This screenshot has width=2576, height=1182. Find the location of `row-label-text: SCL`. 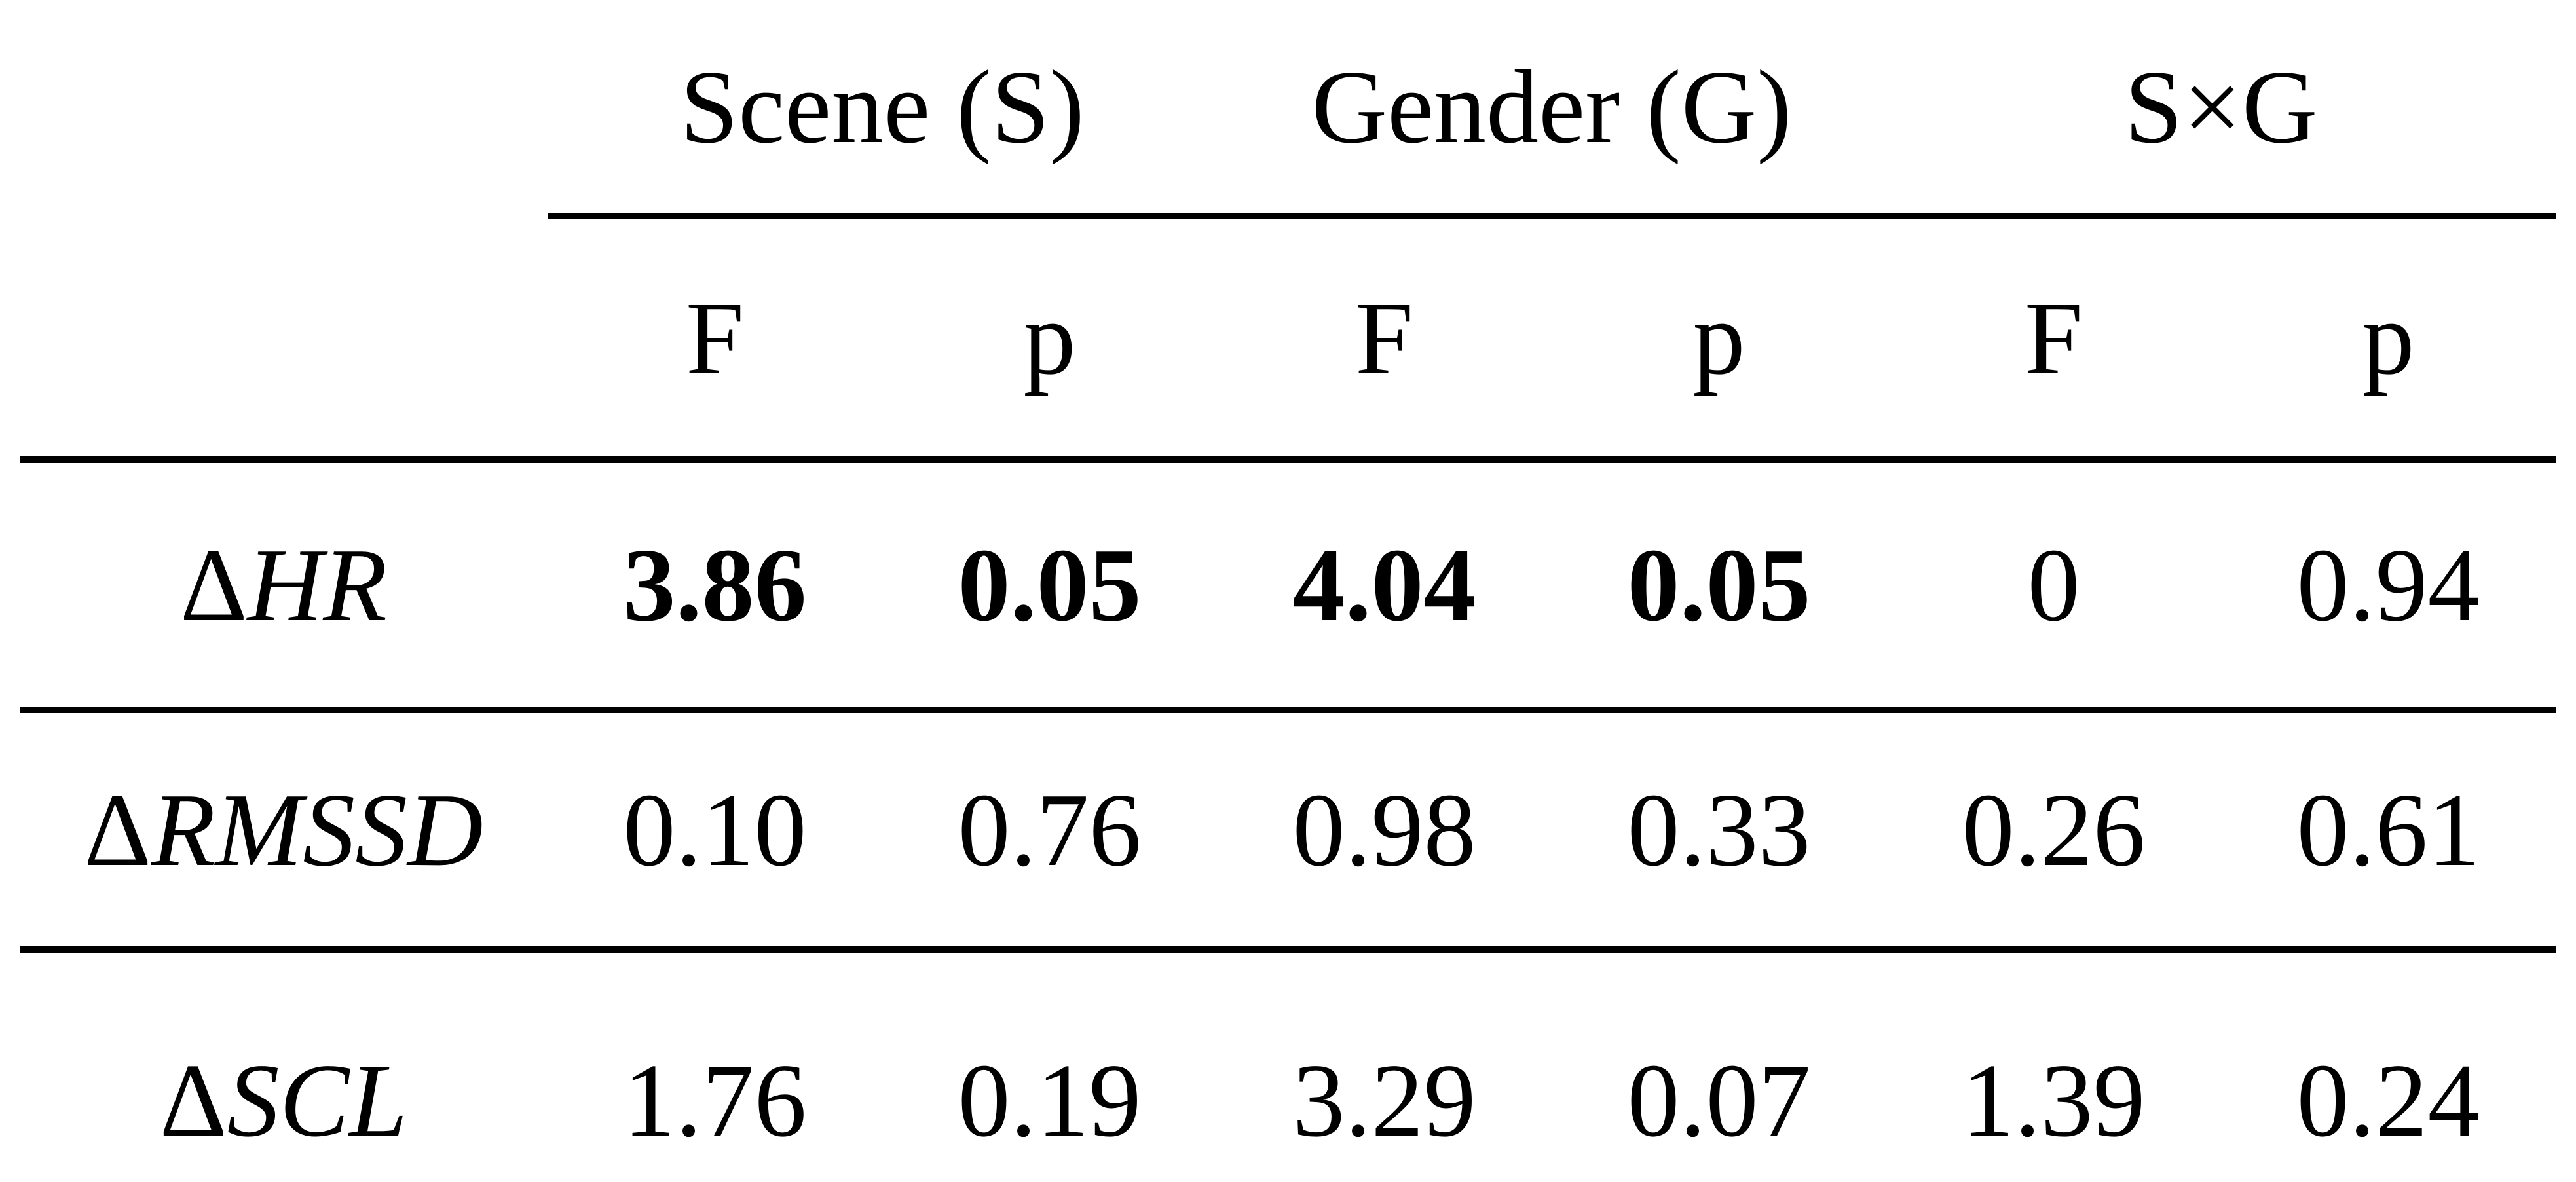

row-label-text: SCL is located at coordinates (317, 1100).